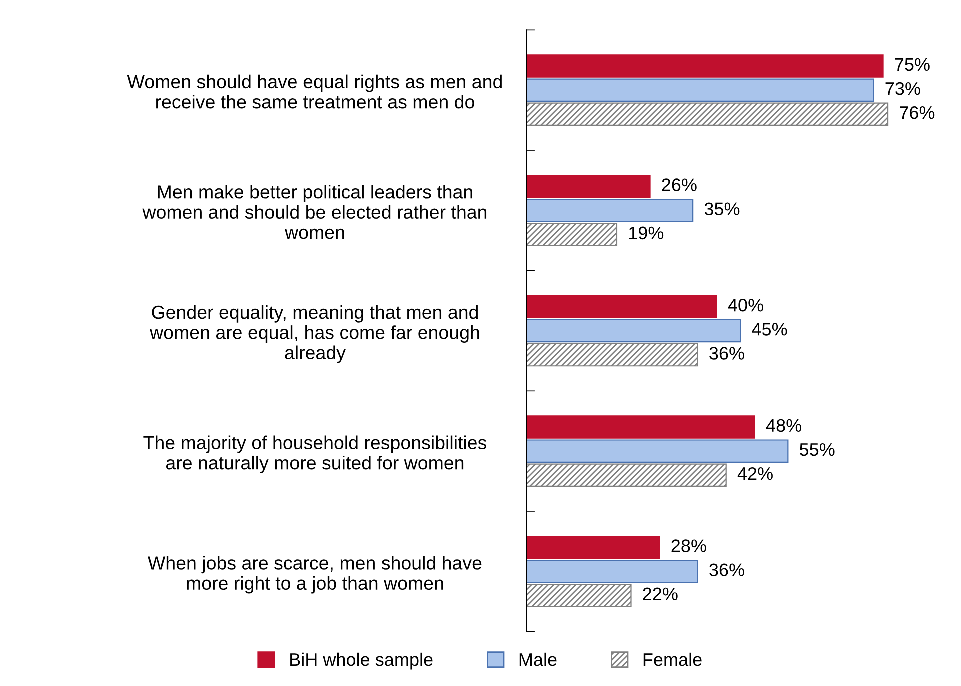 This screenshot has width=961, height=686. Describe the element at coordinates (917, 113) in the screenshot. I see `data-label: 76%` at that location.